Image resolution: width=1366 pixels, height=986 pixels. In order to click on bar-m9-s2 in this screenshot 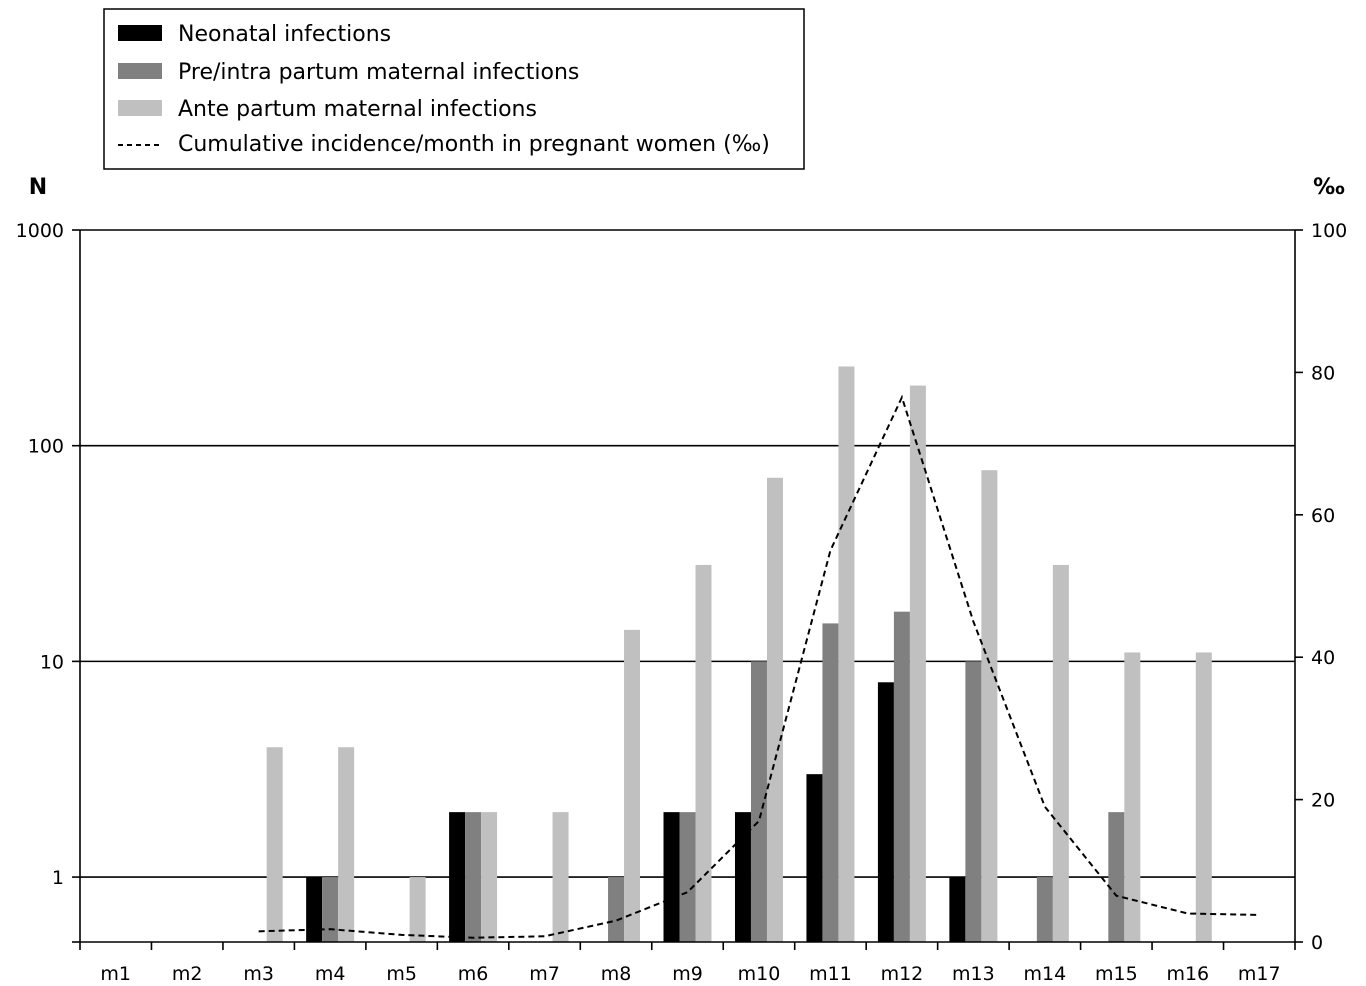, I will do `click(687, 877)`.